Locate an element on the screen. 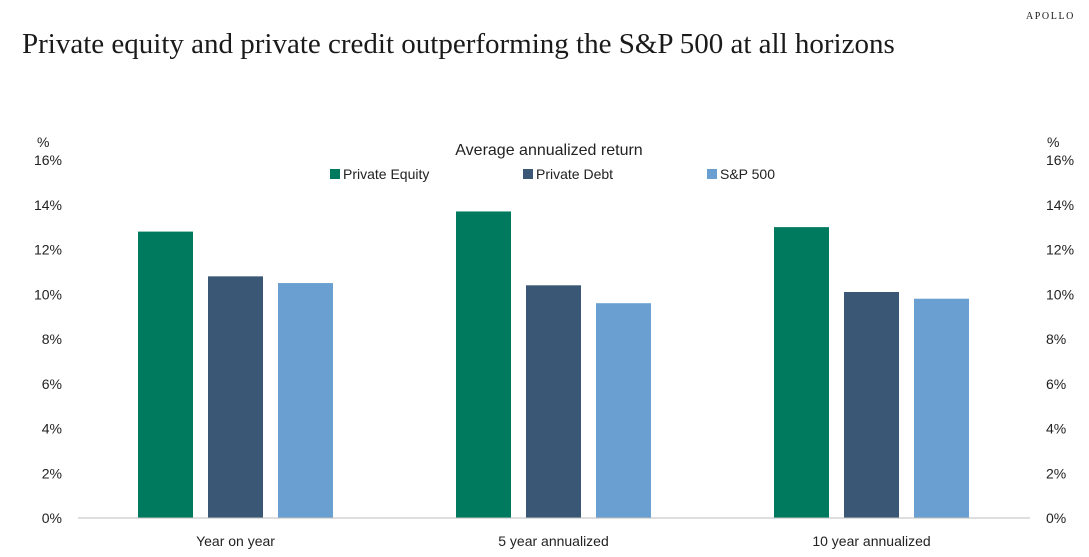  y-tick-label-left: 10% is located at coordinates (48, 294).